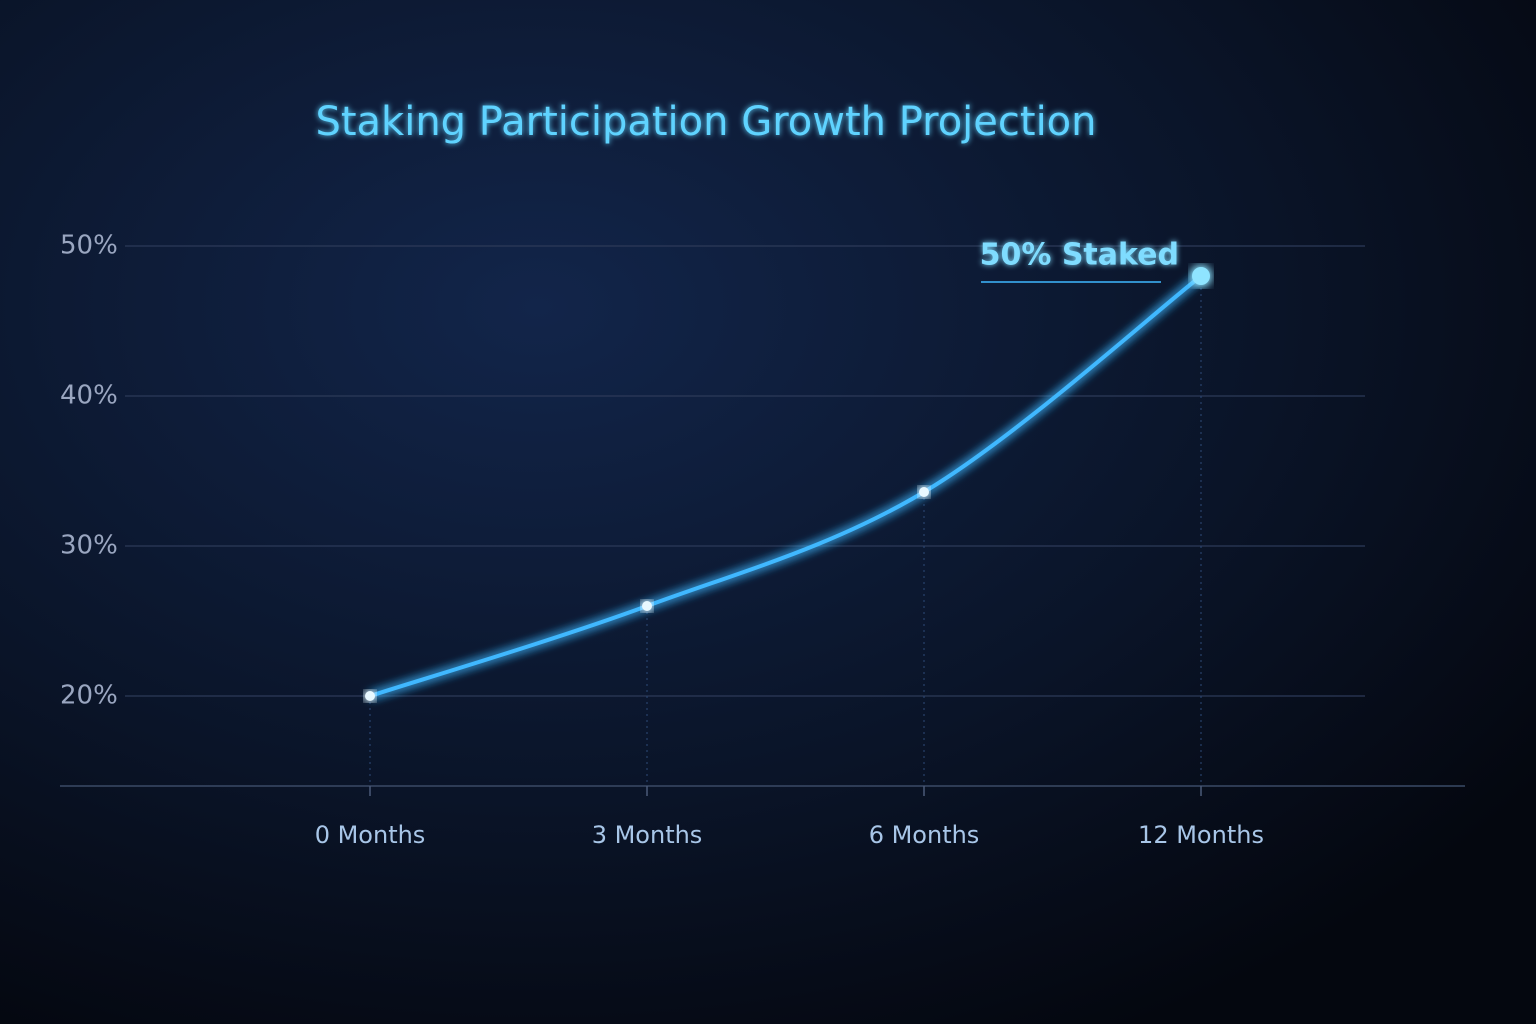 This screenshot has width=1536, height=1024. What do you see at coordinates (705, 122) in the screenshot?
I see `chart-title: Staking Participation Growth Projection` at bounding box center [705, 122].